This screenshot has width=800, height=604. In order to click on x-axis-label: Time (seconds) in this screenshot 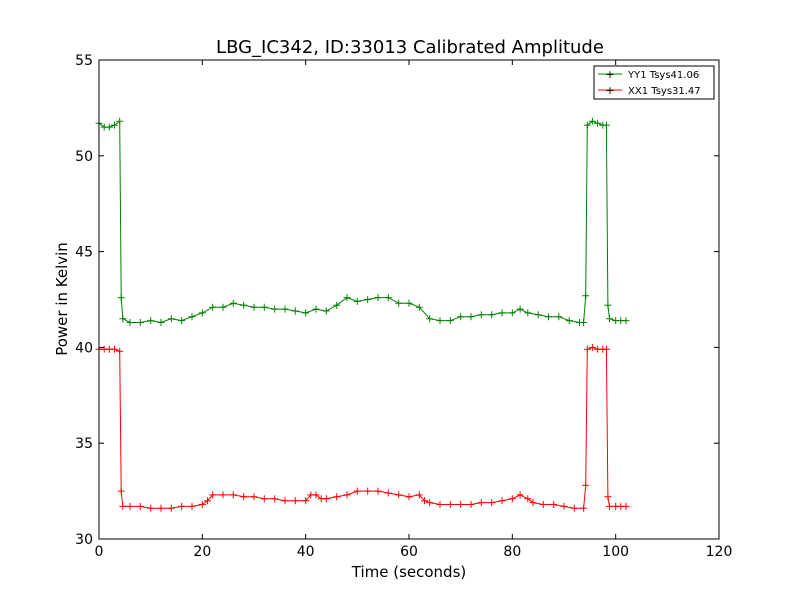, I will do `click(409, 572)`.